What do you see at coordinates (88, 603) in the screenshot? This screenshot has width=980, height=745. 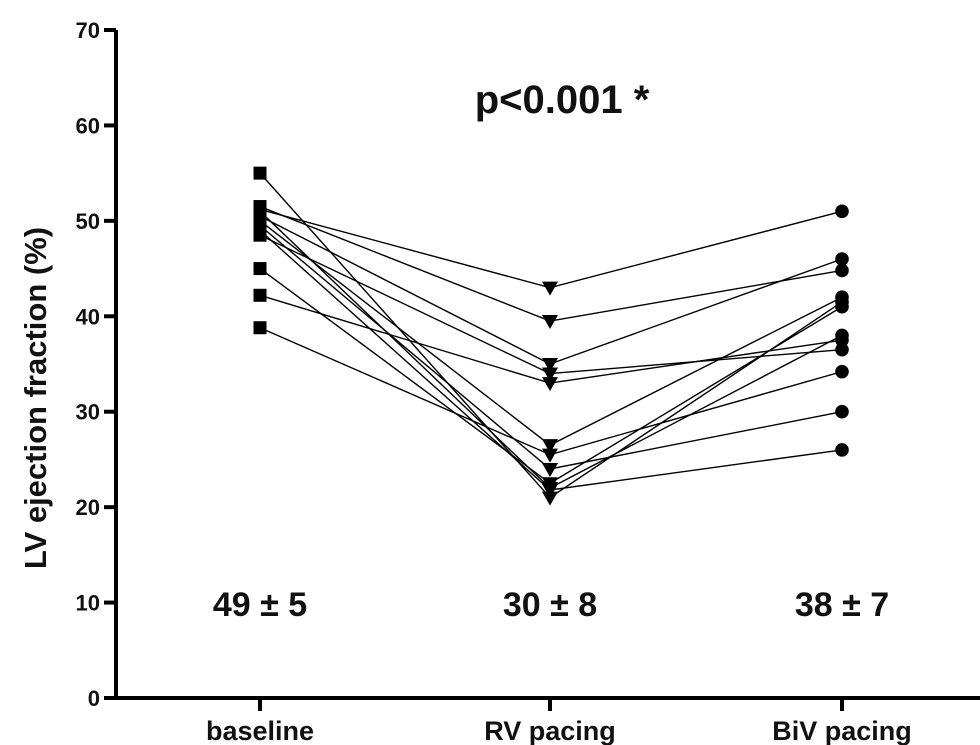 I see `y-tick-label: 10` at bounding box center [88, 603].